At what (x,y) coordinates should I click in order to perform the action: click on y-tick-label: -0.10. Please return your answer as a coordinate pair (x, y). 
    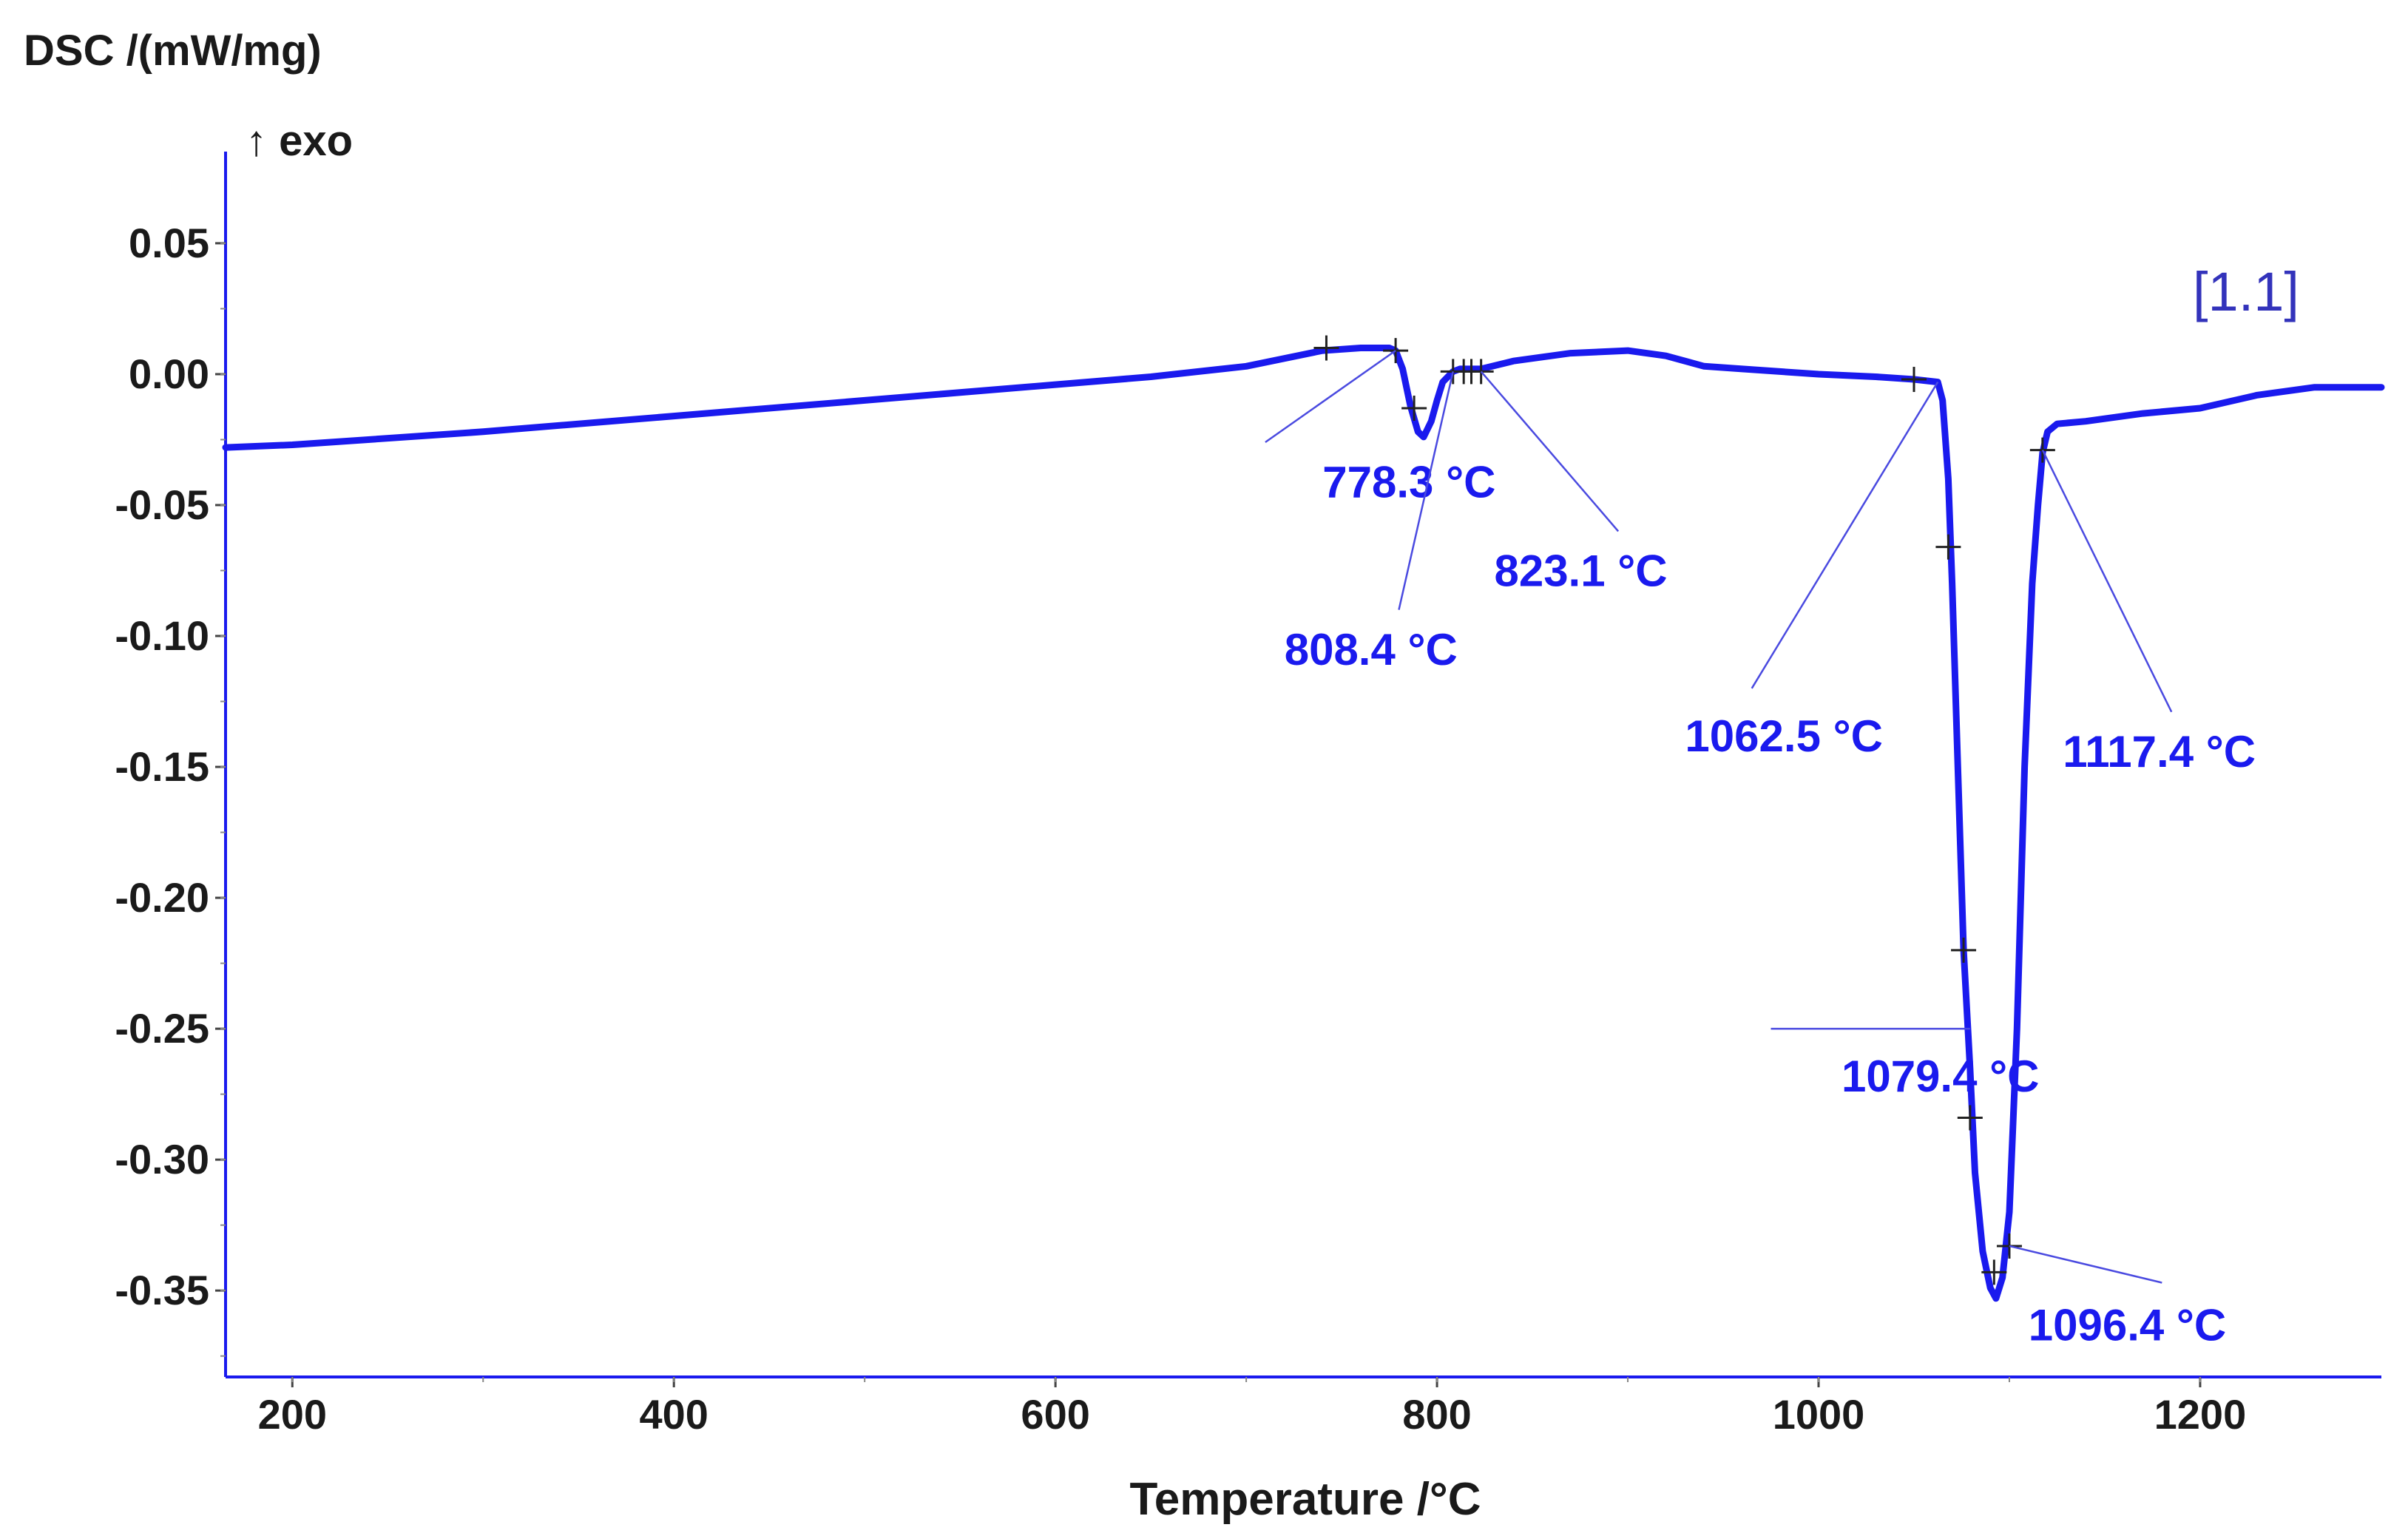
    Looking at the image, I should click on (162, 635).